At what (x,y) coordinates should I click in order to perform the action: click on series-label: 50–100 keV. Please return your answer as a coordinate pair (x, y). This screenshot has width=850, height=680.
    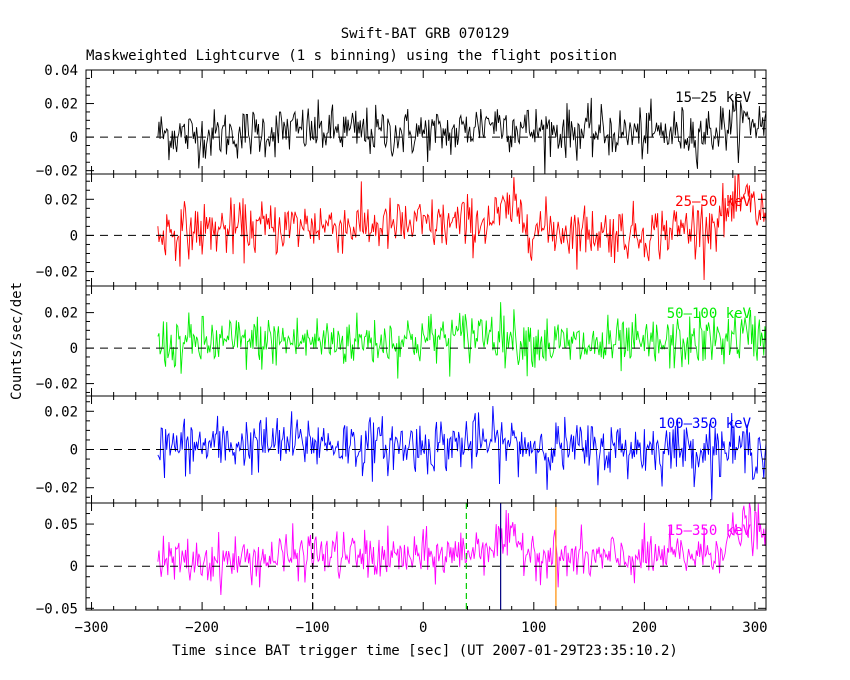
    Looking at the image, I should click on (709, 314).